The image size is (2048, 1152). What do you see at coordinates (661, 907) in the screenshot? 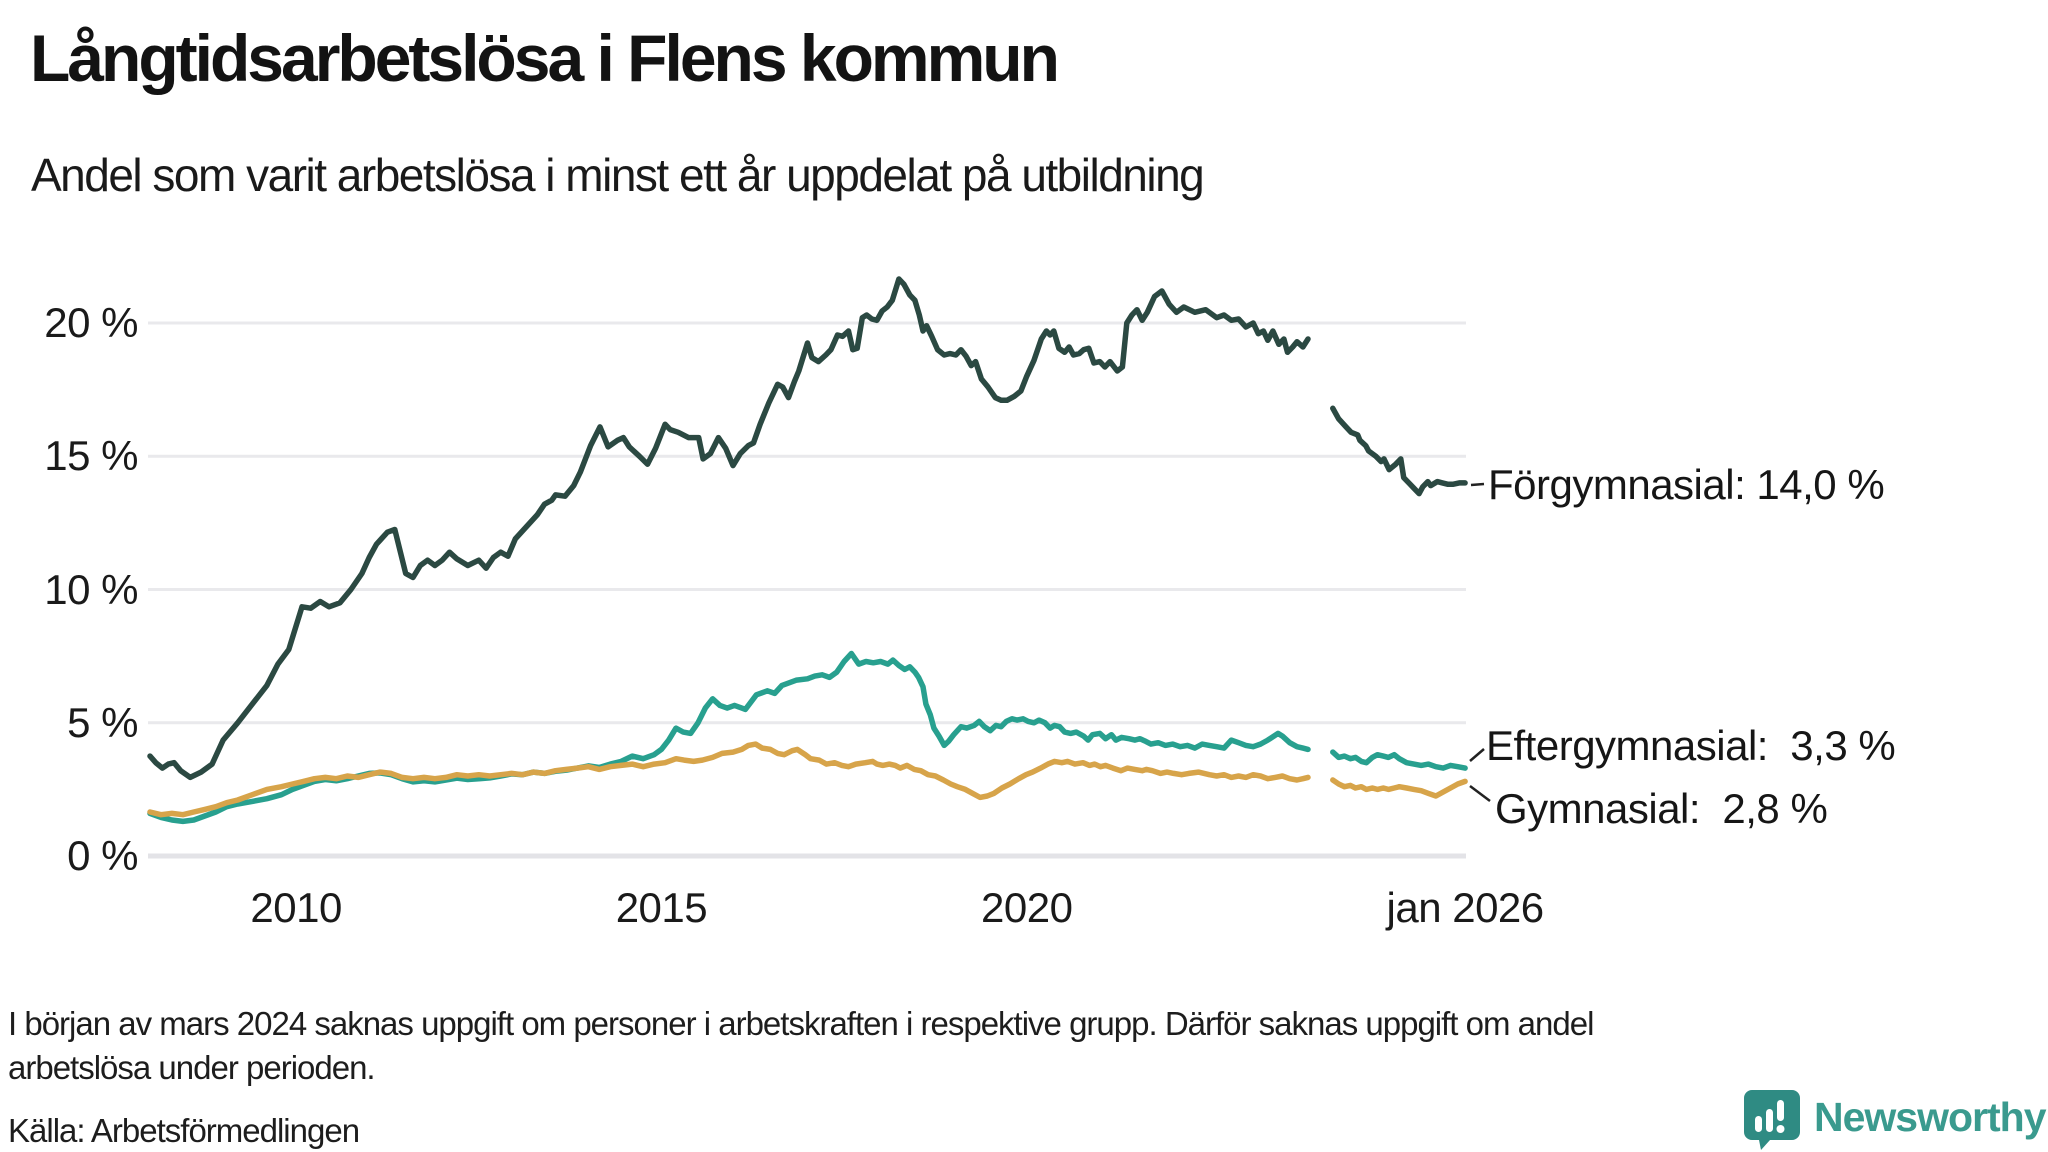
I see `x-tick-label-2015: 2015` at bounding box center [661, 907].